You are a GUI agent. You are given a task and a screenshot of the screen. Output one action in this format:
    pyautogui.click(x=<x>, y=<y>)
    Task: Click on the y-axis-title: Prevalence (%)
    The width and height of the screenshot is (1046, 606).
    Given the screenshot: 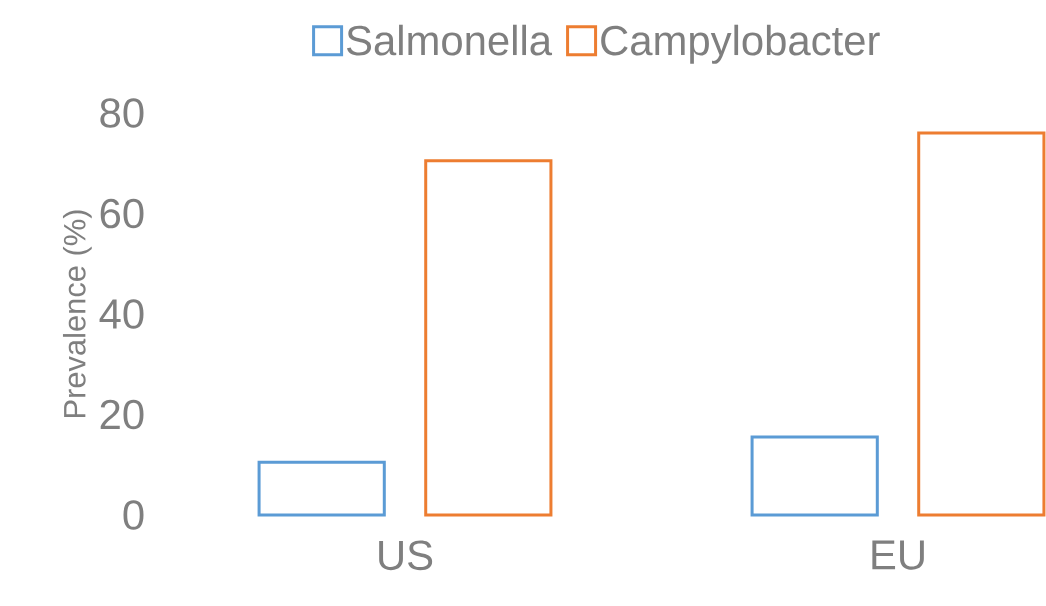 What is the action you would take?
    pyautogui.click(x=77, y=314)
    